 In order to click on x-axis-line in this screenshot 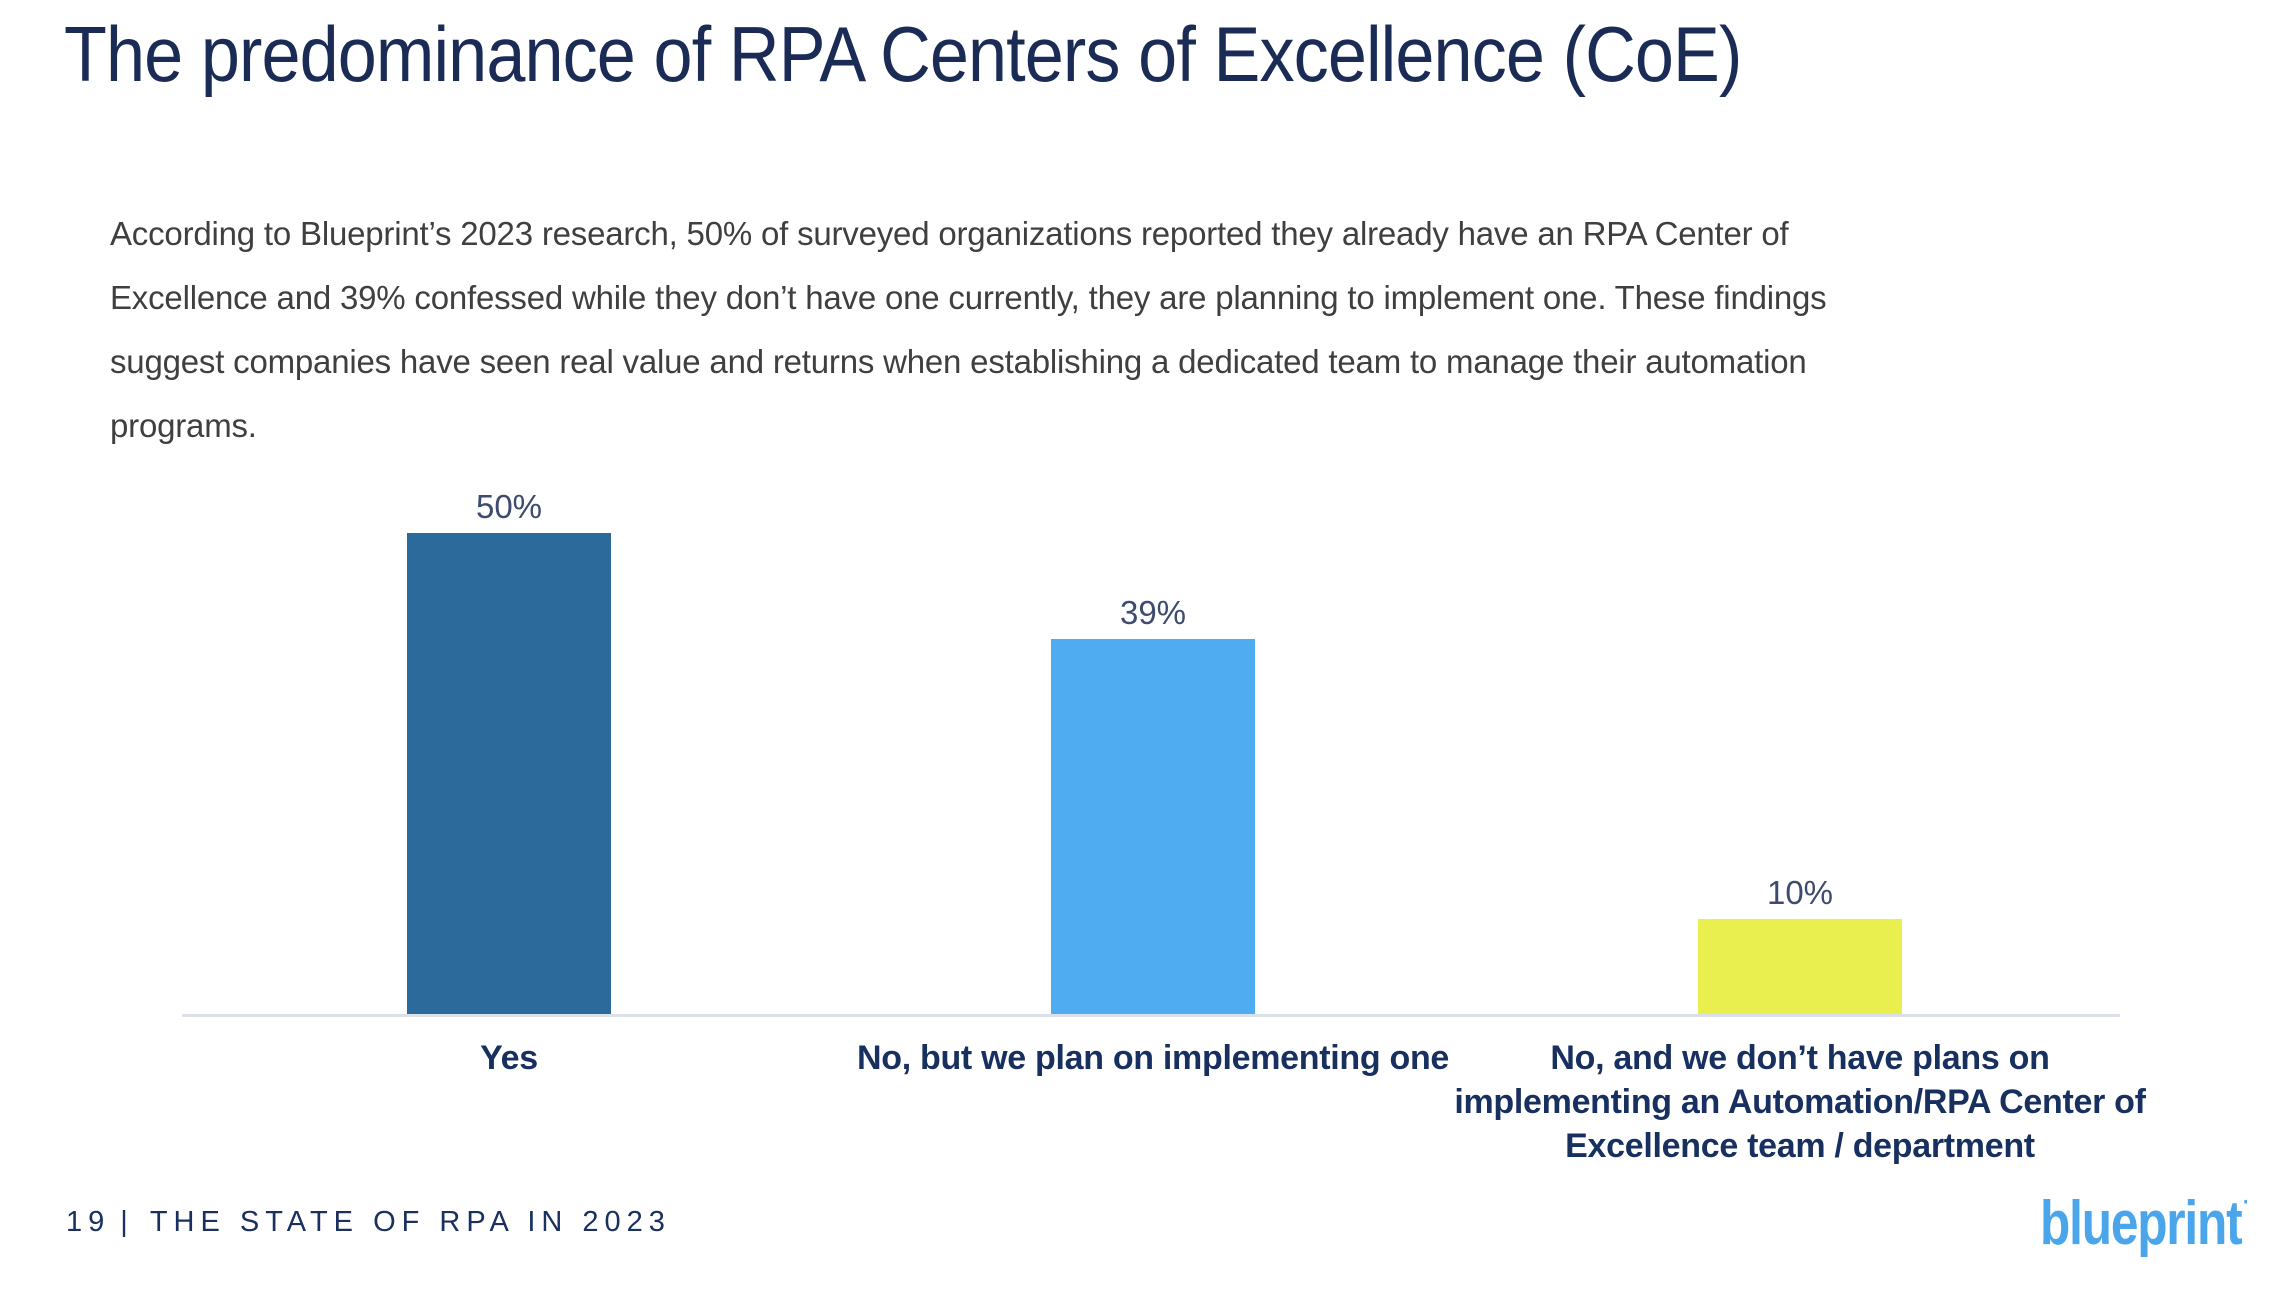, I will do `click(1151, 1015)`.